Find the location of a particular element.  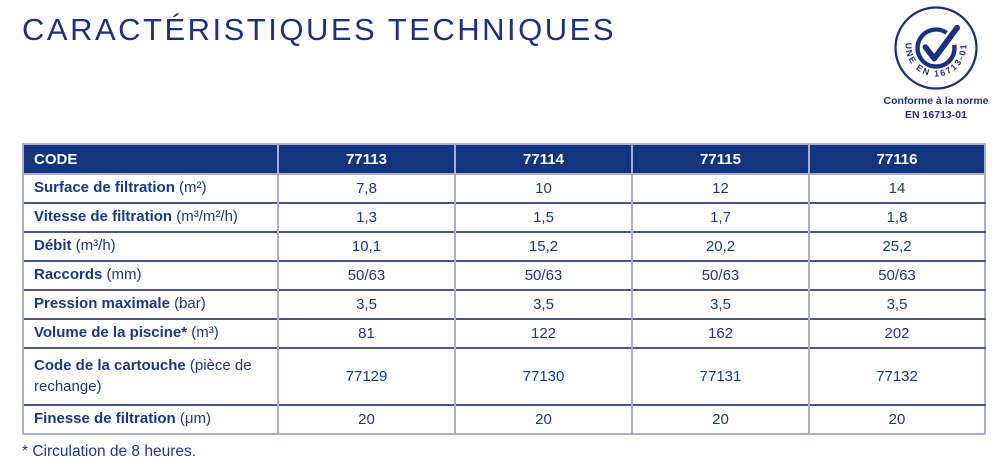

norm-caption-line2: EN 16713-01 is located at coordinates (936, 114).